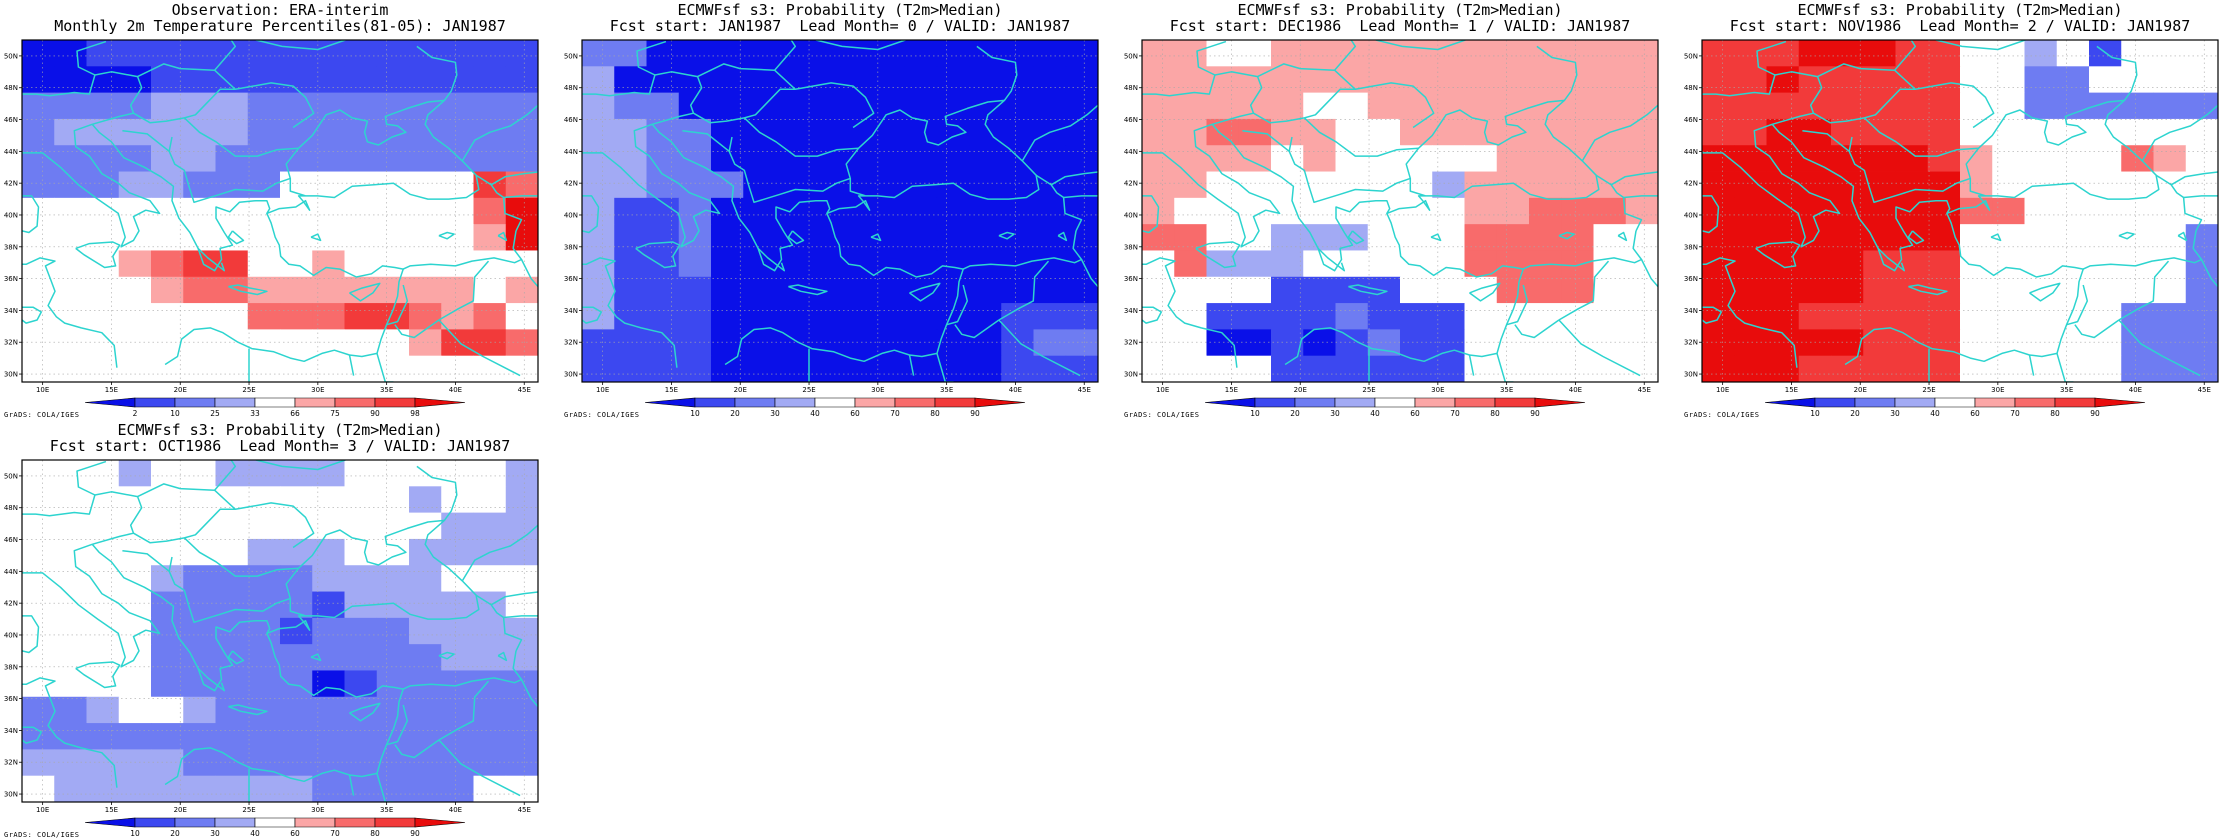 Image resolution: width=2240 pixels, height=840 pixels. Describe the element at coordinates (740, 390) in the screenshot. I see `lon-label: 20E` at that location.